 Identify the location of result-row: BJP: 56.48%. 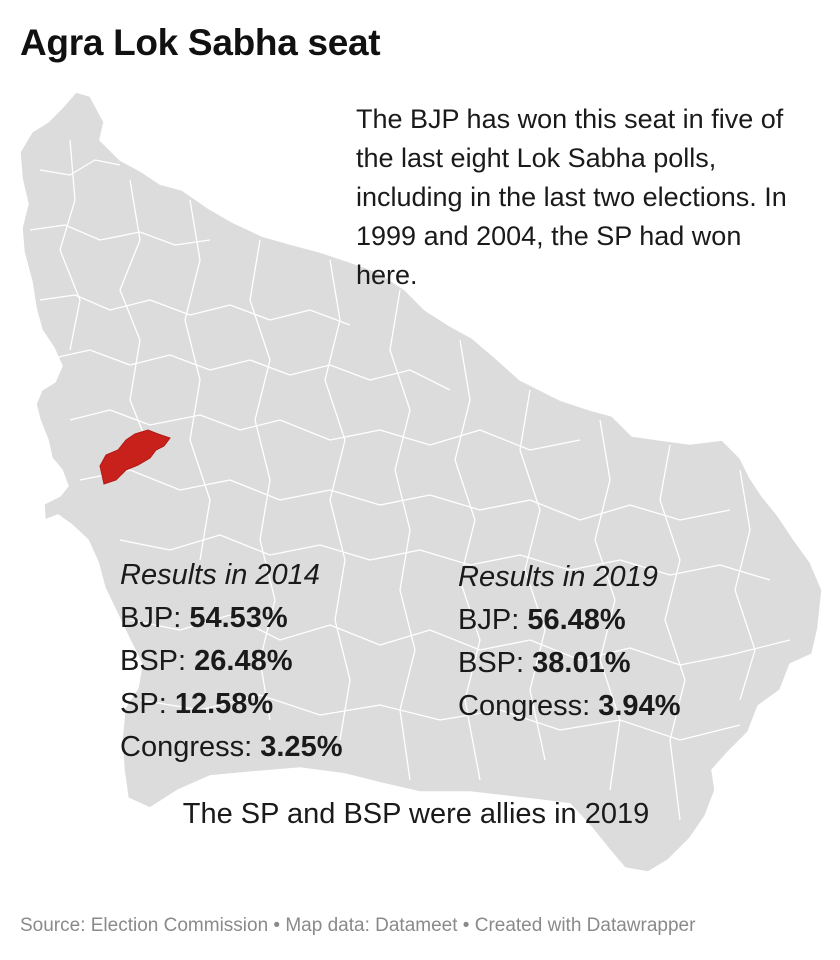
(542, 620).